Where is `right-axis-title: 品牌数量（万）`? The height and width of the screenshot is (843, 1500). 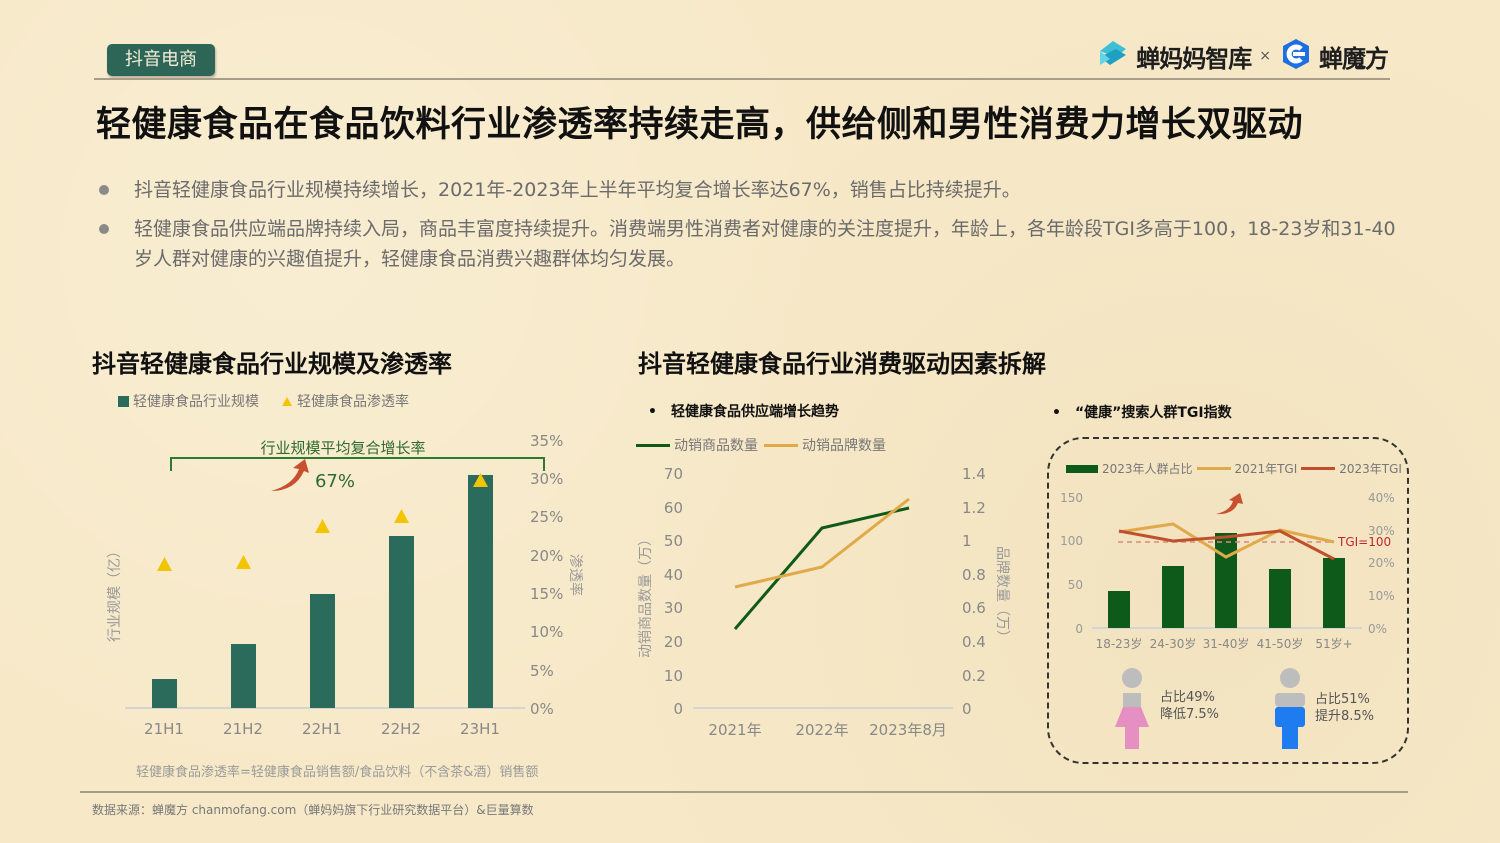 right-axis-title: 品牌数量（万） is located at coordinates (1002, 595).